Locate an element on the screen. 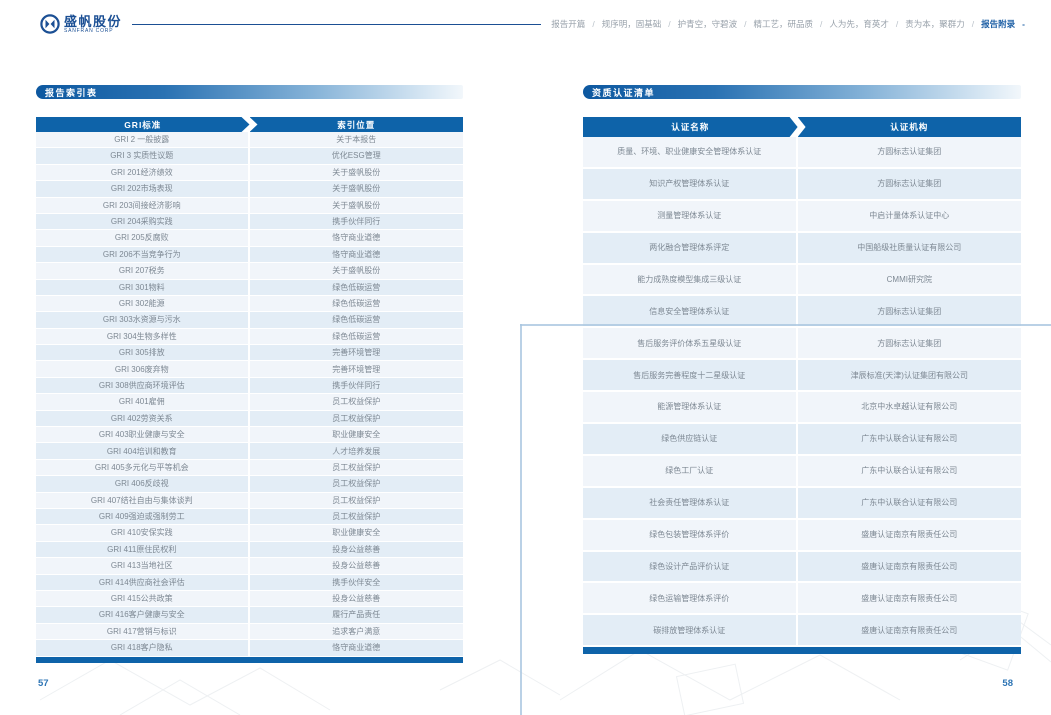 This screenshot has height=715, width=1051. table-cell: GRI 418客户隐私 is located at coordinates (143, 648).